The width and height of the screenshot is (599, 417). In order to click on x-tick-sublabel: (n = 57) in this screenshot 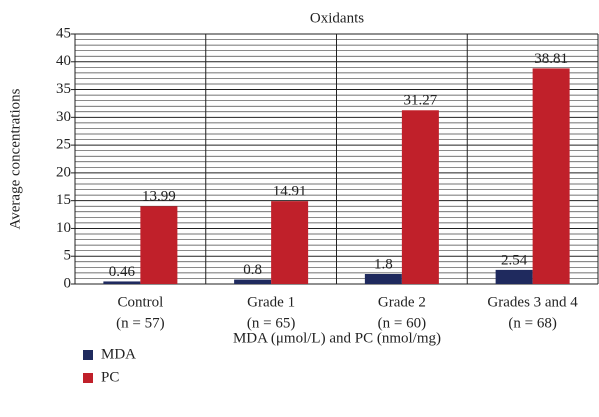, I will do `click(140, 323)`.